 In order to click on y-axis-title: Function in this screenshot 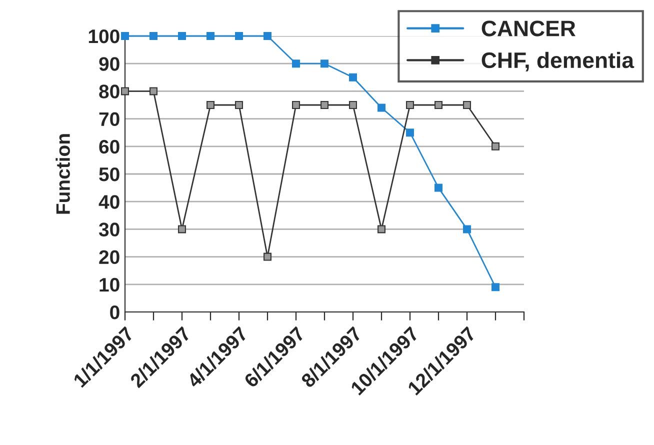, I will do `click(63, 174)`.